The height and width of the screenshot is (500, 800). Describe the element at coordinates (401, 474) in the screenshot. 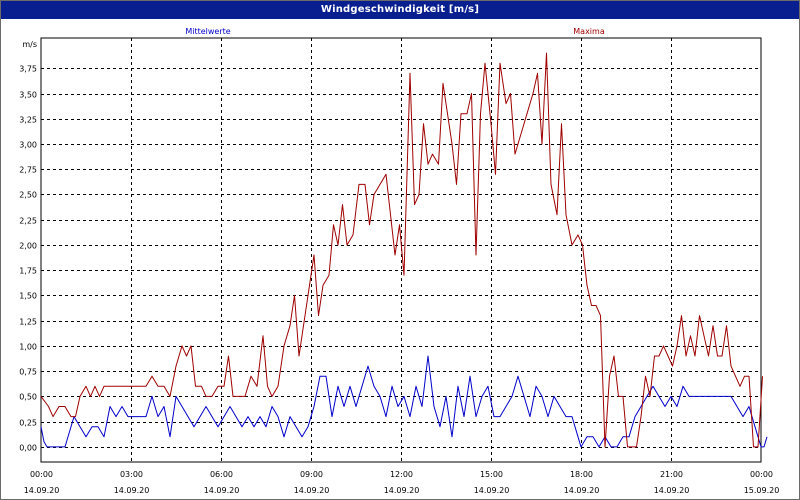

I see `x-tick-time: 12:00` at that location.